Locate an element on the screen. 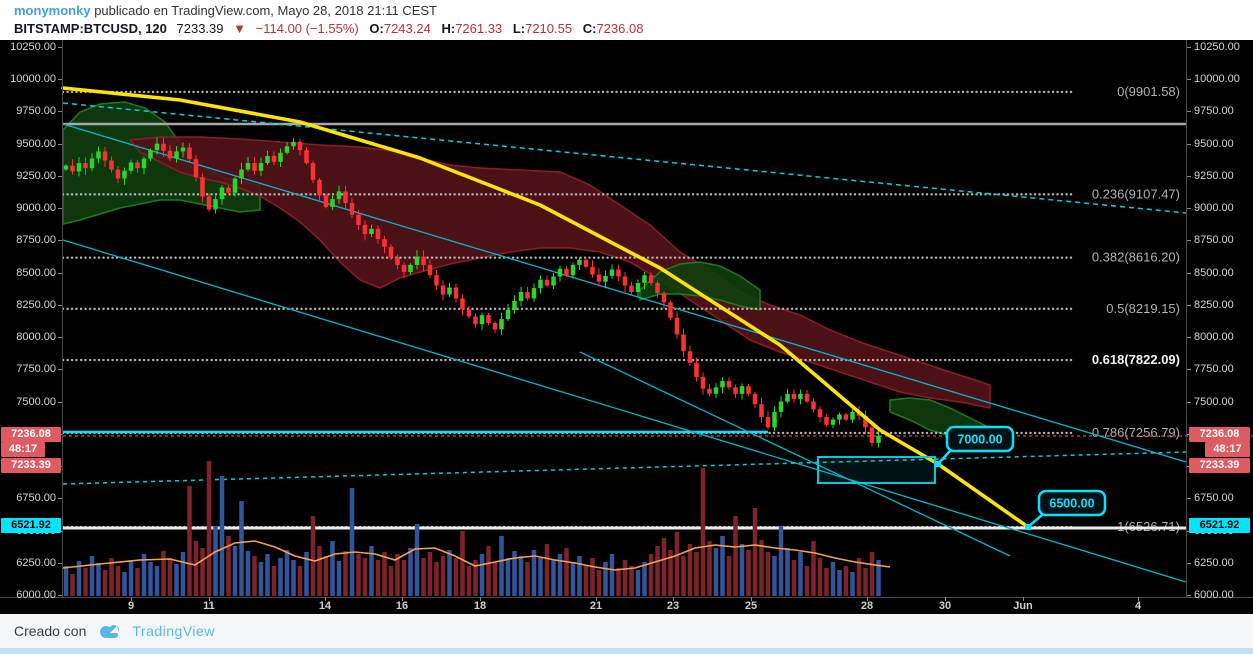 The image size is (1253, 654). open-value: 7243.24 is located at coordinates (407, 28).